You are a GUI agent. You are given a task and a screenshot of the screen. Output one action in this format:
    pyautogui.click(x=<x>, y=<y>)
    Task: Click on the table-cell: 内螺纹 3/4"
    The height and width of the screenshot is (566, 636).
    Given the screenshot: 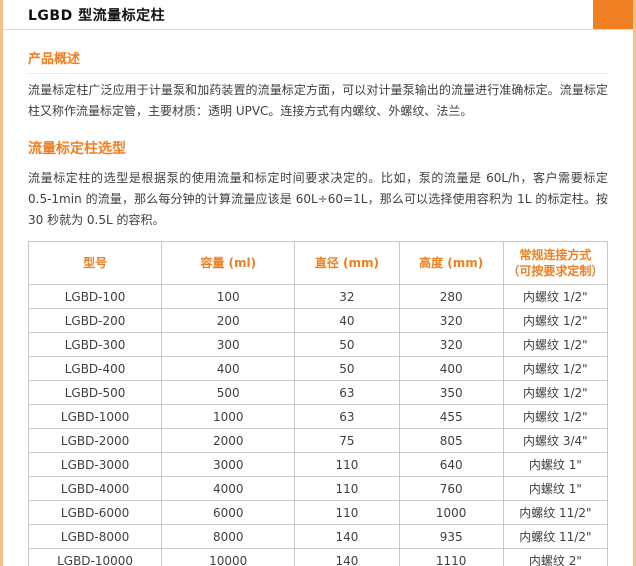 What is the action you would take?
    pyautogui.click(x=555, y=441)
    